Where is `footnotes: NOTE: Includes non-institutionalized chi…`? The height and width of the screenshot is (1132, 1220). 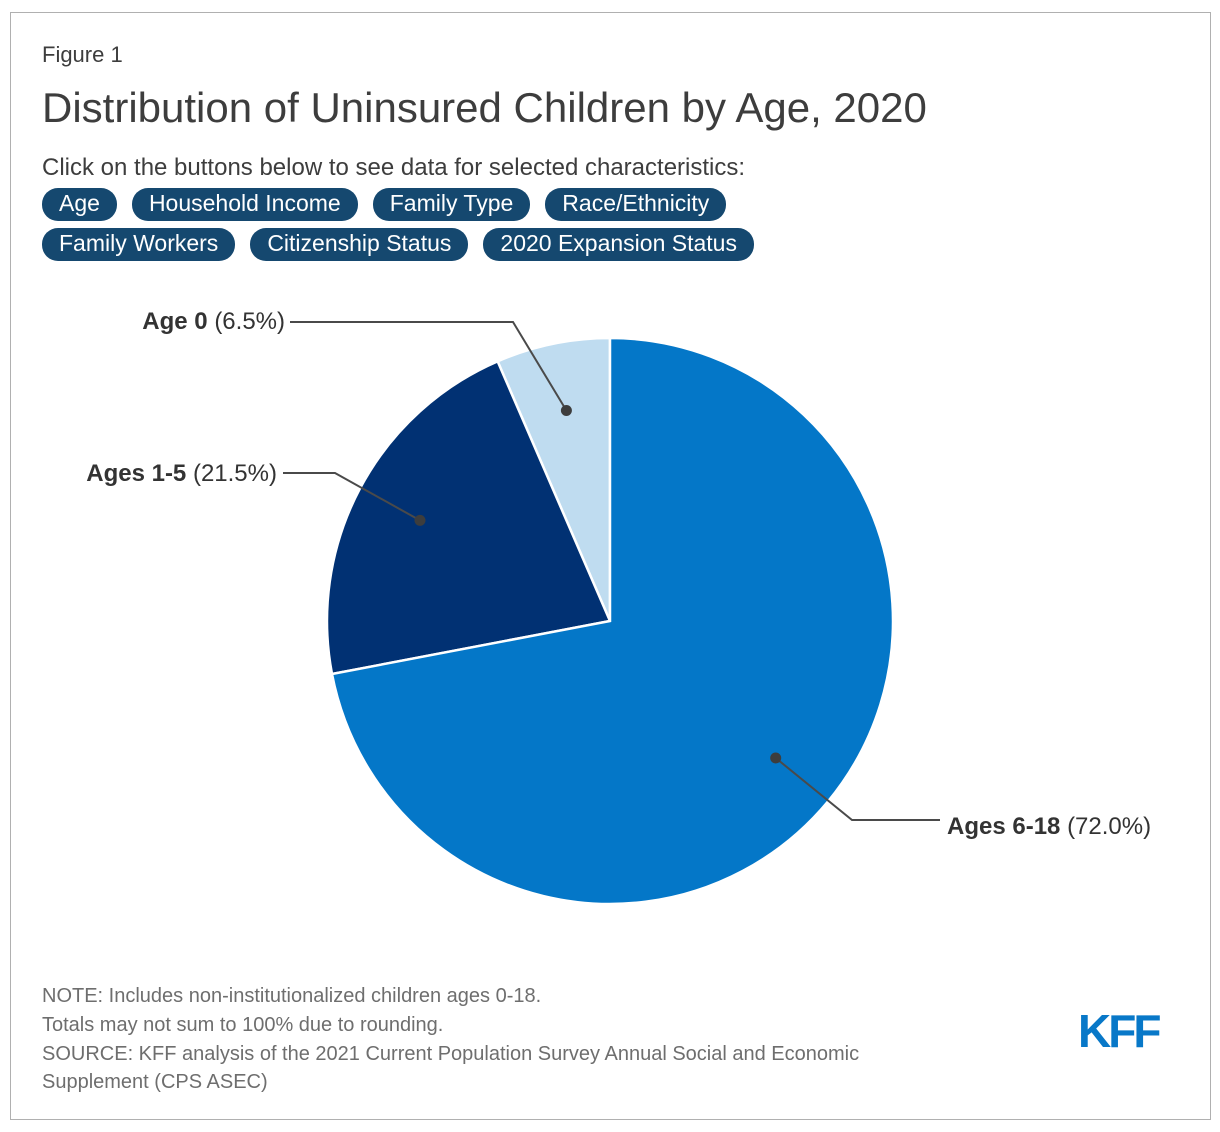
footnotes: NOTE: Includes non-institutionalized chi… is located at coordinates (502, 1039).